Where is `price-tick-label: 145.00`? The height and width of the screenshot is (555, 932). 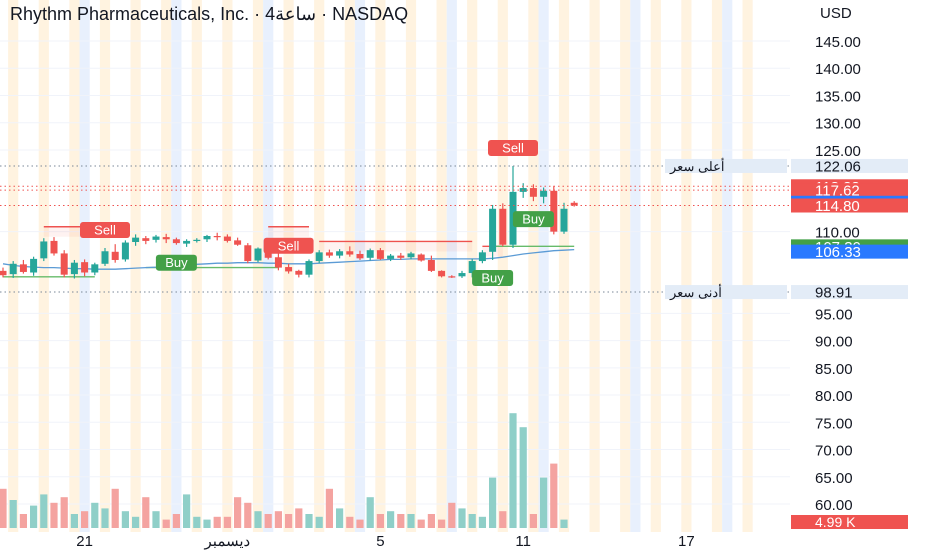 price-tick-label: 145.00 is located at coordinates (838, 42).